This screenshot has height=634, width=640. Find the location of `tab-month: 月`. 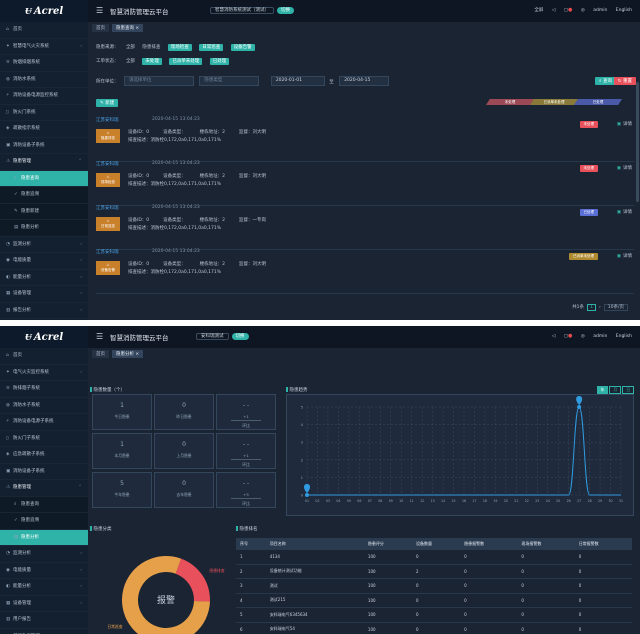

tab-month: 月 is located at coordinates (615, 390).